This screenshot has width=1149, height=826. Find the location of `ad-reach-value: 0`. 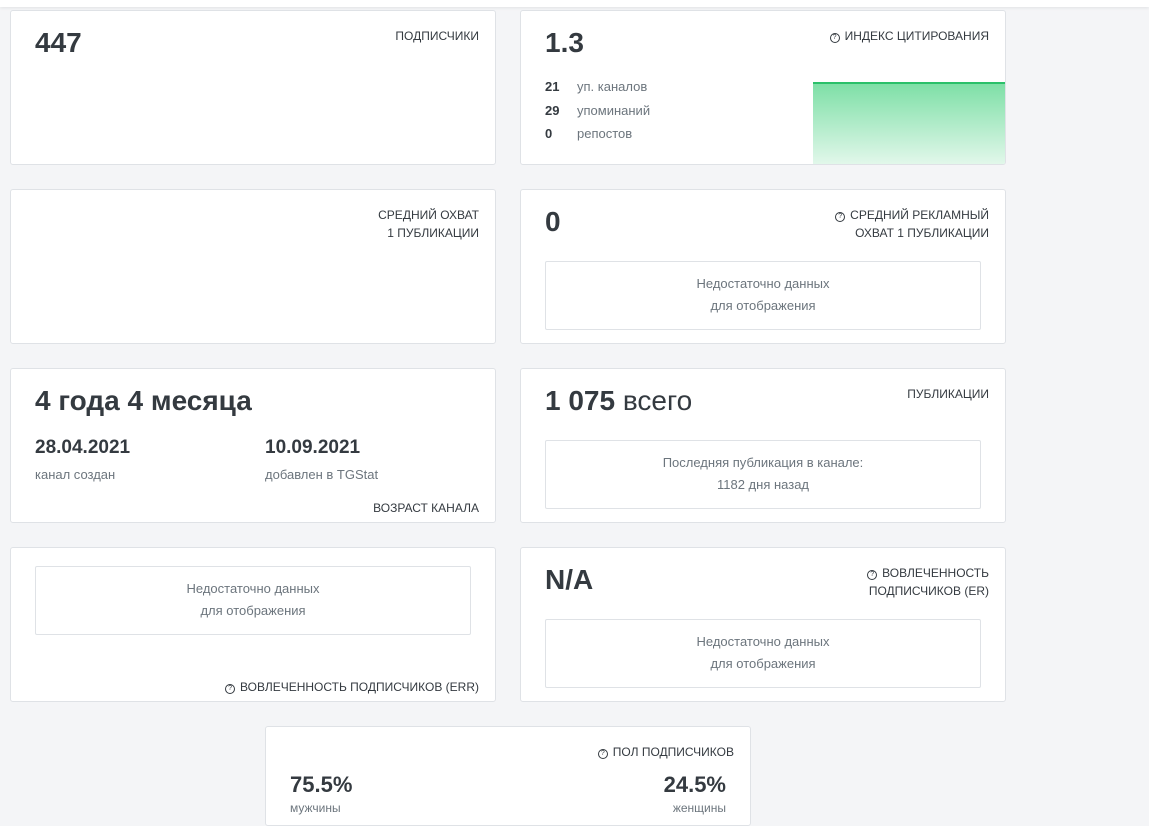

ad-reach-value: 0 is located at coordinates (553, 221).